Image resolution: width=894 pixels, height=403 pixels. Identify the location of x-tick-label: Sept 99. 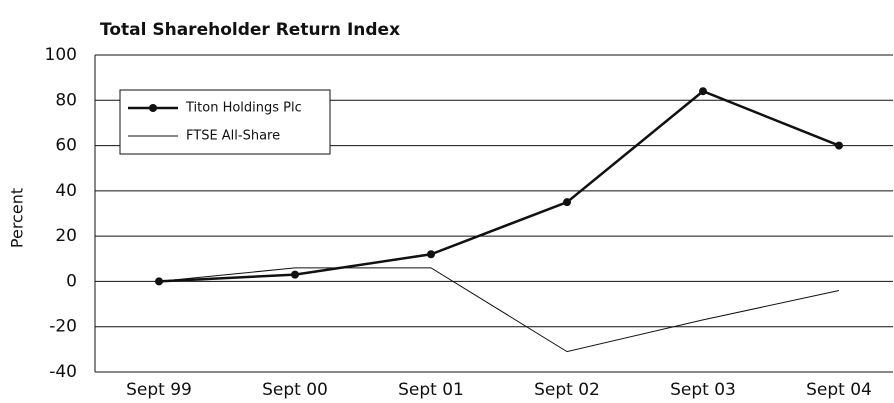
(159, 390).